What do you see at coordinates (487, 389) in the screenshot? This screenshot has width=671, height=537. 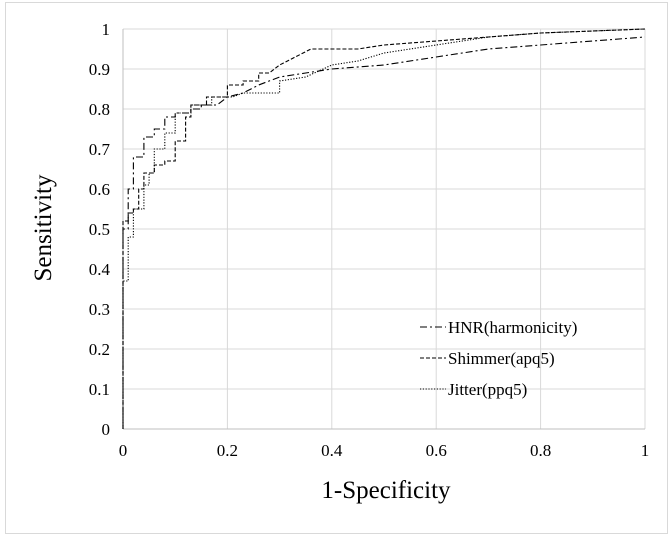 I see `legend-label: Jitter(ppq5)` at bounding box center [487, 389].